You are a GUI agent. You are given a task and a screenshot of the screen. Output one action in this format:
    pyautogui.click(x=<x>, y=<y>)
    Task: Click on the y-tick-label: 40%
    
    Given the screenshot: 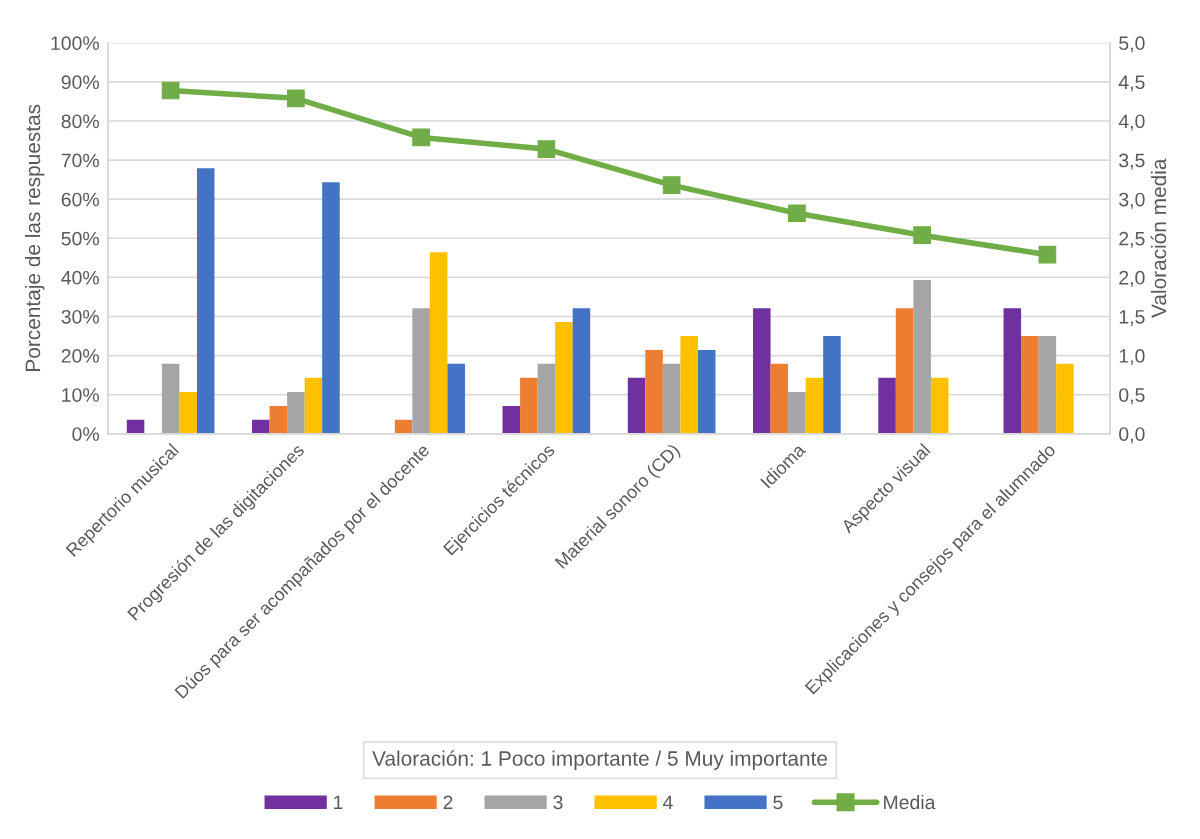 What is the action you would take?
    pyautogui.click(x=80, y=277)
    